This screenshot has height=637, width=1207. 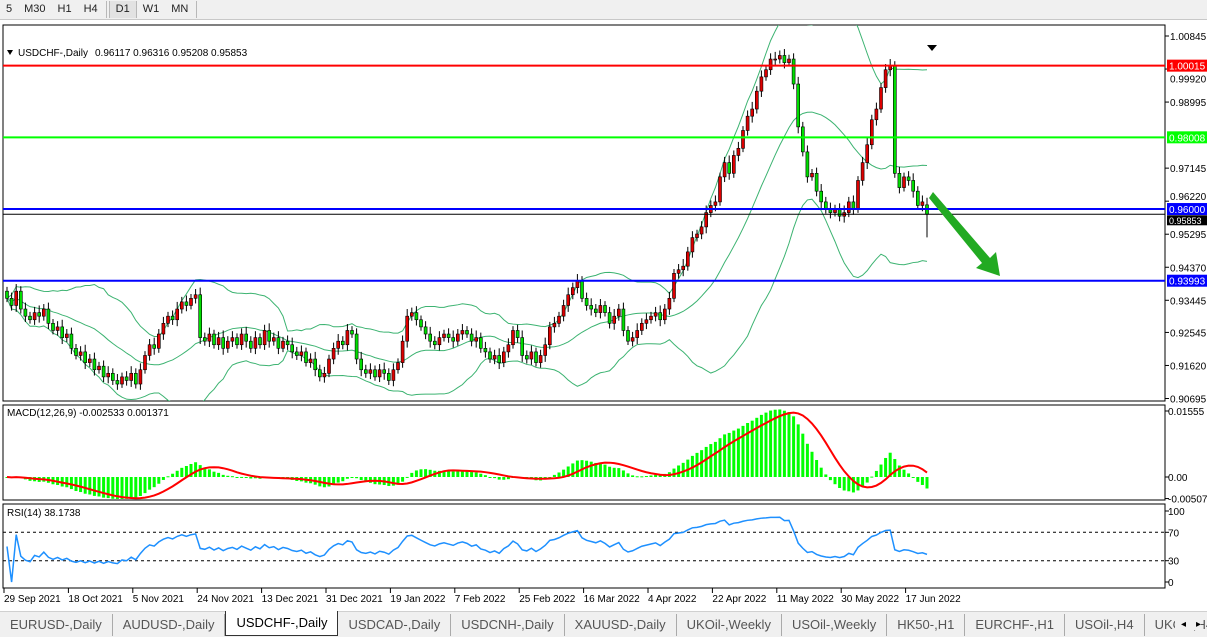 What do you see at coordinates (964, 234) in the screenshot?
I see `down-trend-arrow-icon` at bounding box center [964, 234].